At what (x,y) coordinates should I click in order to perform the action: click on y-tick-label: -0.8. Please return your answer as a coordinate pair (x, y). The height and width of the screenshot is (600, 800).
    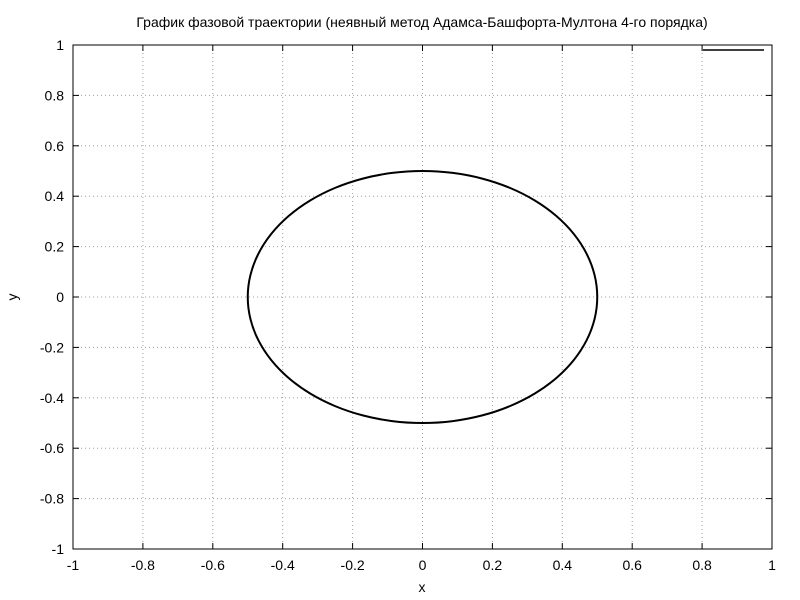
    Looking at the image, I should click on (52, 499).